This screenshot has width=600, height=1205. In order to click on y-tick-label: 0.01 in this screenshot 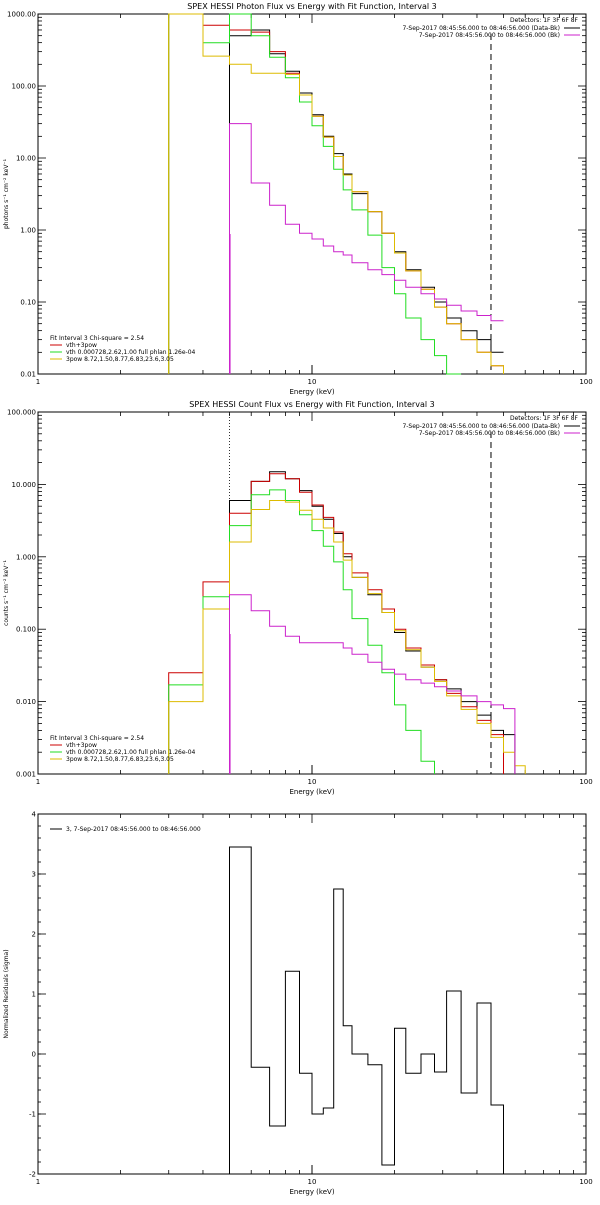, I will do `click(28, 375)`.